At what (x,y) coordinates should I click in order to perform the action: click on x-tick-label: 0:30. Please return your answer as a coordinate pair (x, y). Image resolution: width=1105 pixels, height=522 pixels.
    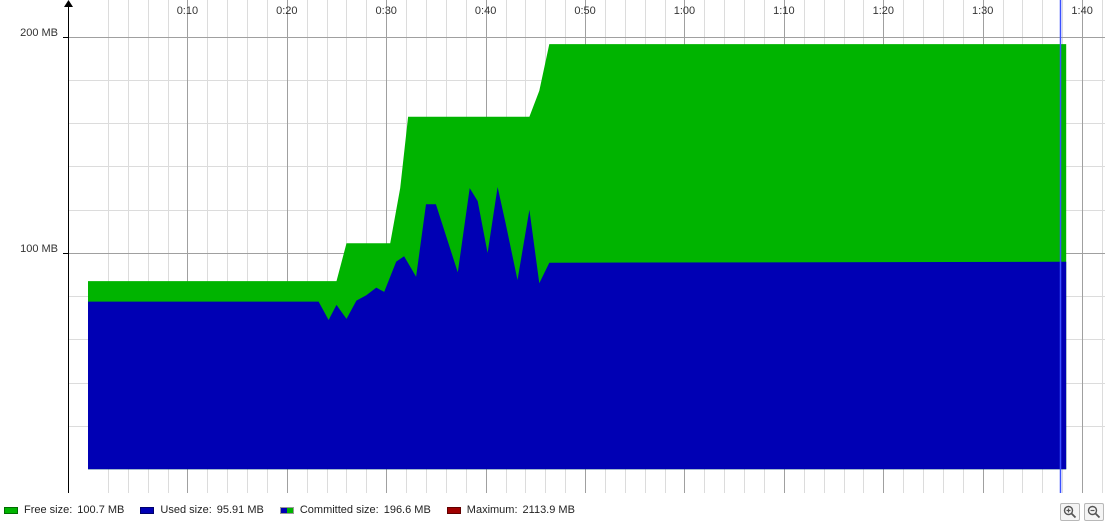
    Looking at the image, I should click on (386, 11).